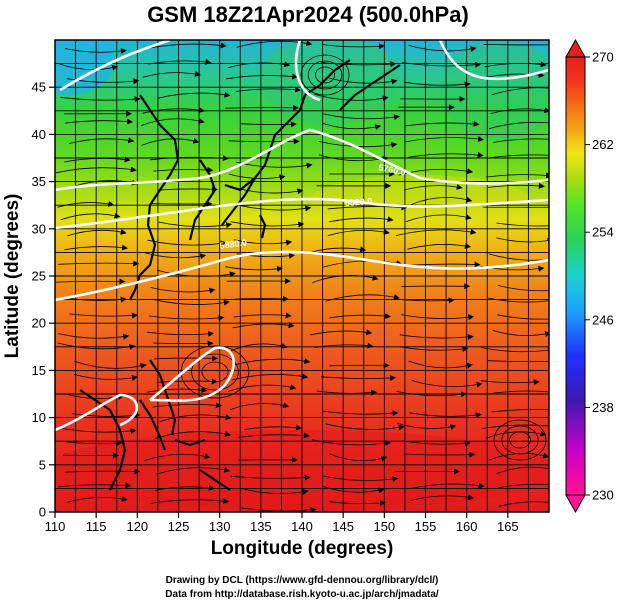 This screenshot has height=605, width=619. I want to click on colorbar-tick-label: 262, so click(603, 144).